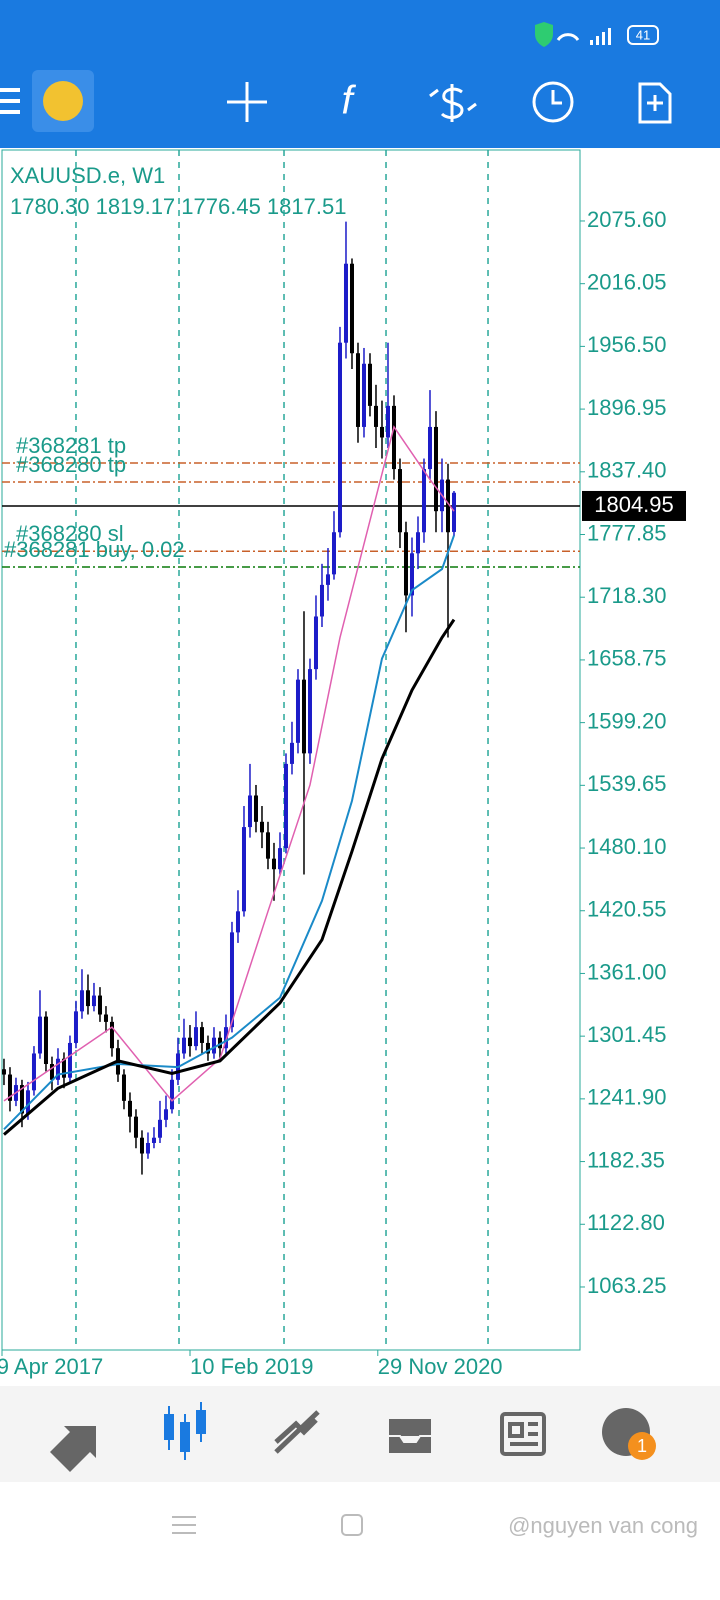 The width and height of the screenshot is (720, 1600). Describe the element at coordinates (453, 103) in the screenshot. I see `trade-button` at that location.